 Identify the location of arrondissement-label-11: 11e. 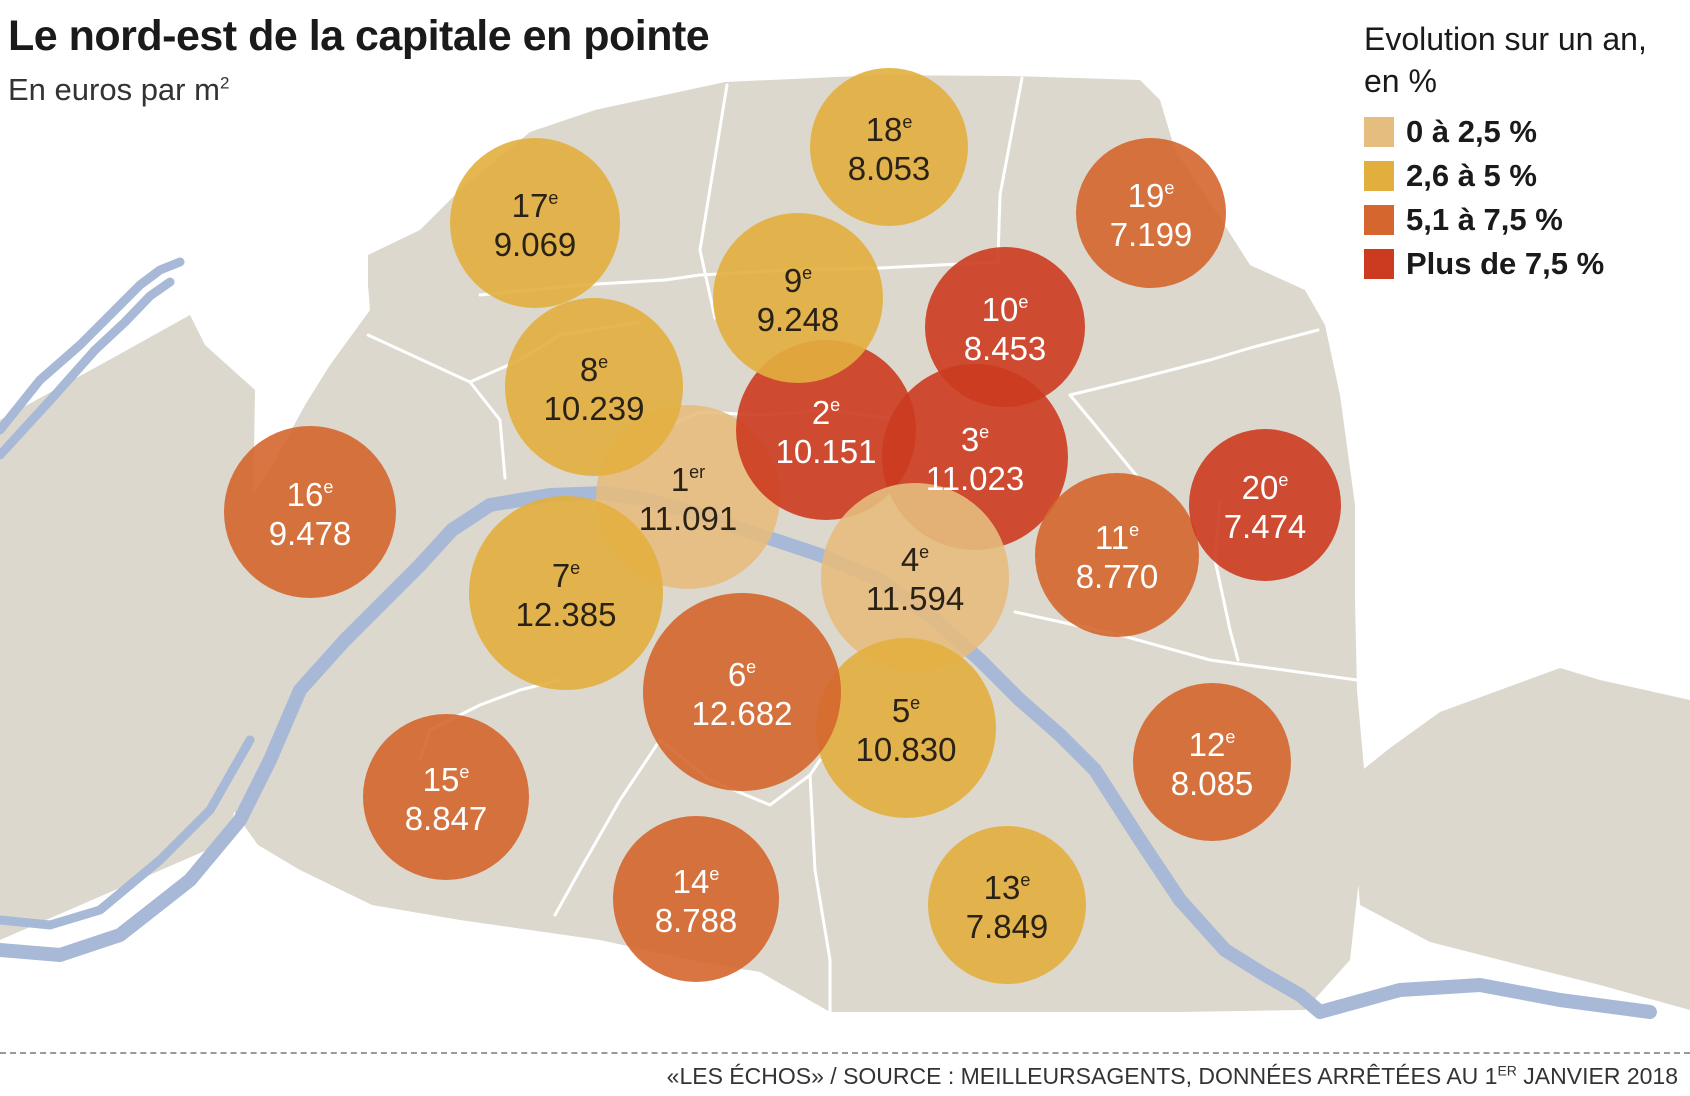
(1117, 537).